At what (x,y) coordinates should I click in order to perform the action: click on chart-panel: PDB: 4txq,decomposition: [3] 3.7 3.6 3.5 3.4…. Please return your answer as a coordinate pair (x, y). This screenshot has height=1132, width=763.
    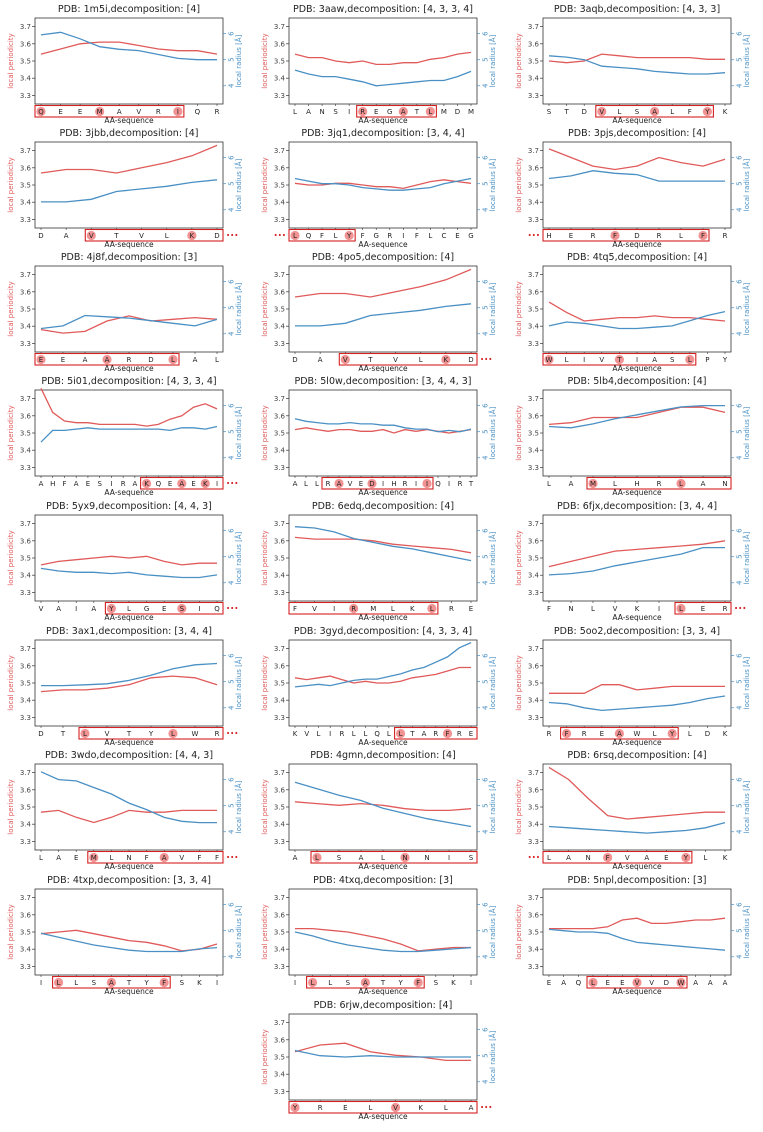
    Looking at the image, I should click on (379, 935).